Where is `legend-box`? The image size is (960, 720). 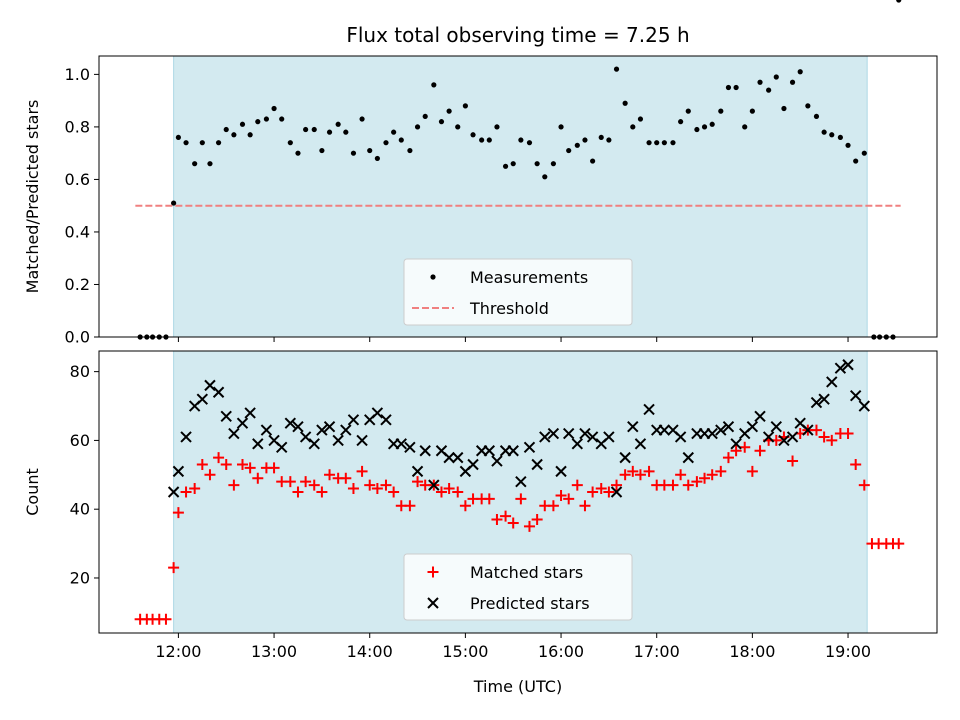 legend-box is located at coordinates (518, 587).